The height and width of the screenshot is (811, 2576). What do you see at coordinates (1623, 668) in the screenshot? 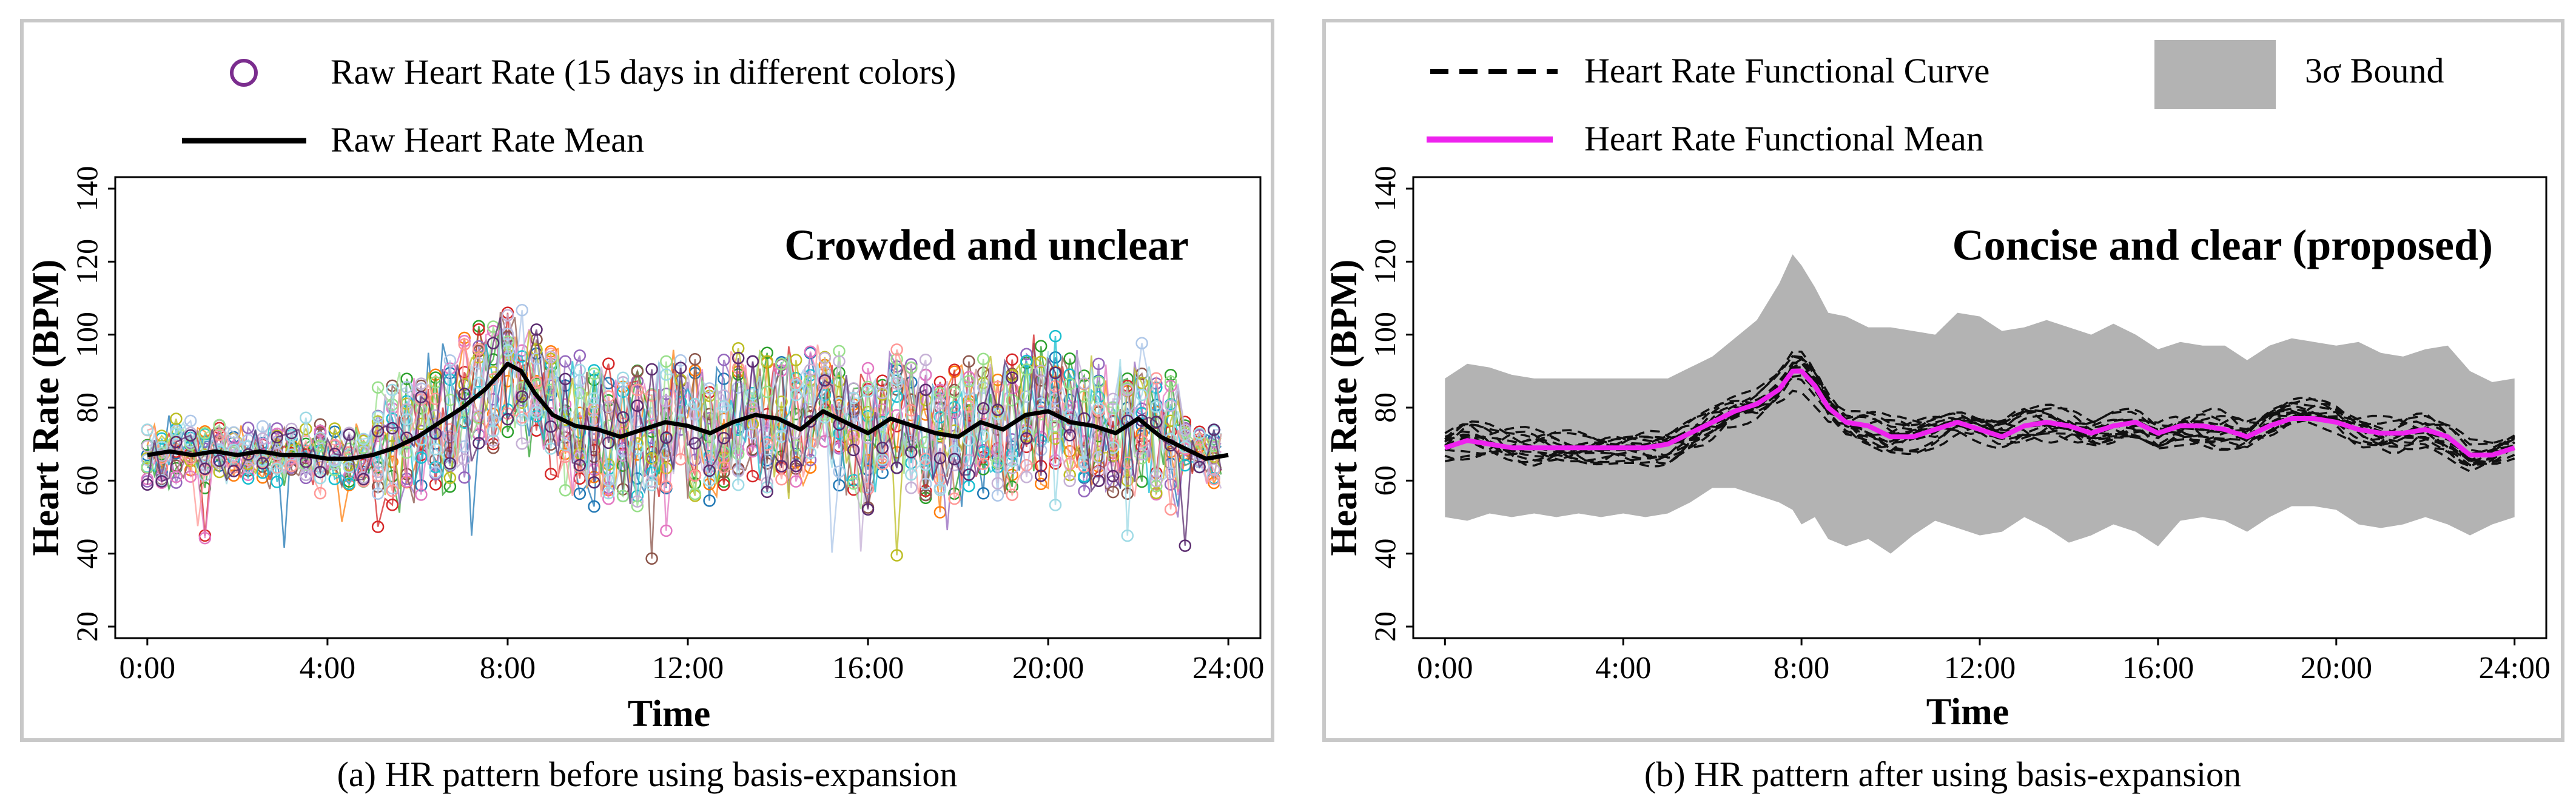
I see `x-tick-label-b: 4:00` at bounding box center [1623, 668].